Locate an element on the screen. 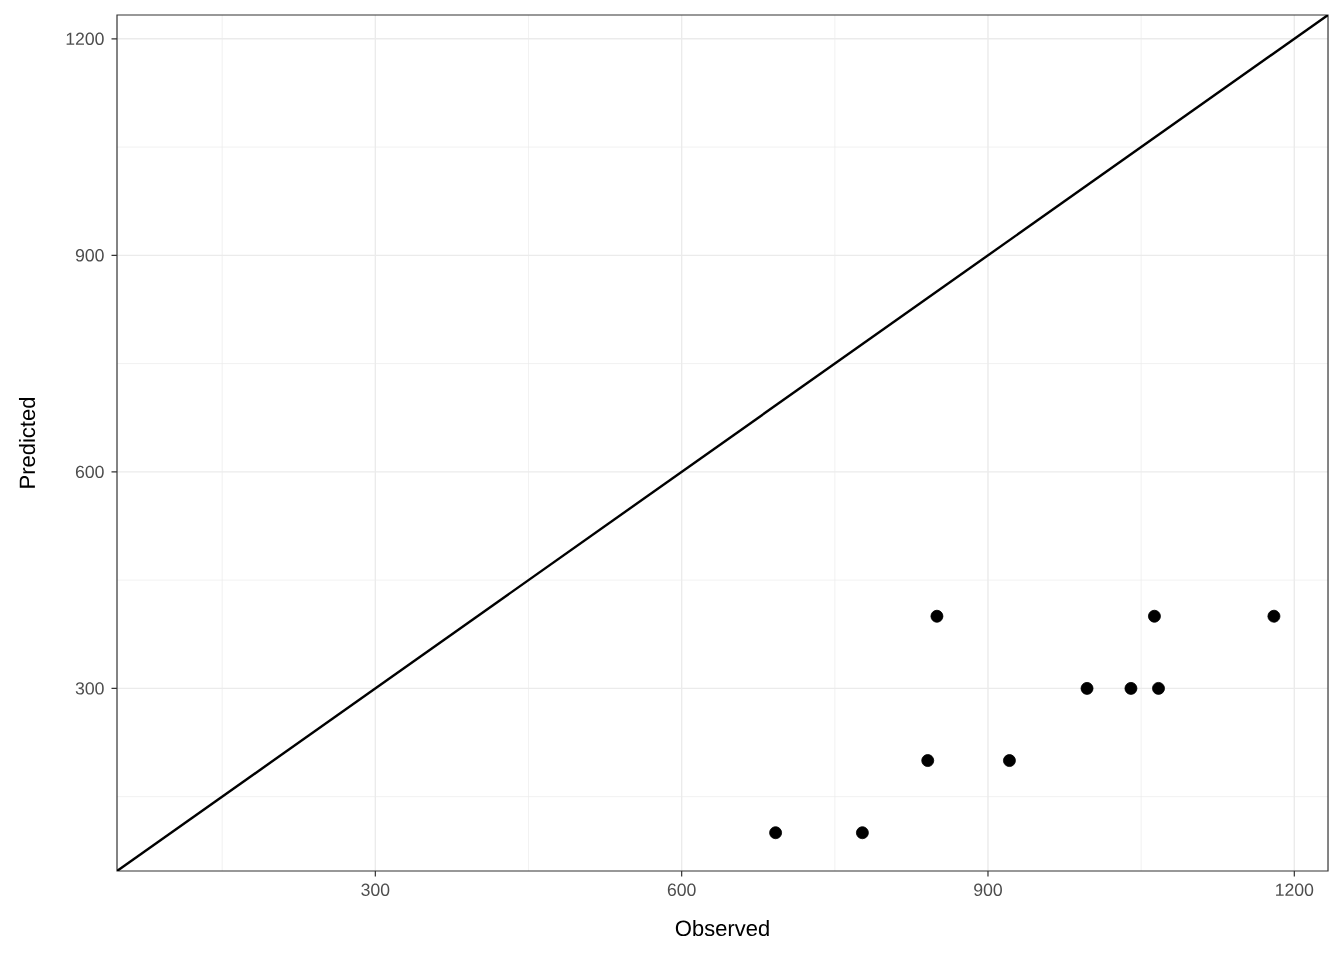  x-tick-label: 300 is located at coordinates (375, 890).